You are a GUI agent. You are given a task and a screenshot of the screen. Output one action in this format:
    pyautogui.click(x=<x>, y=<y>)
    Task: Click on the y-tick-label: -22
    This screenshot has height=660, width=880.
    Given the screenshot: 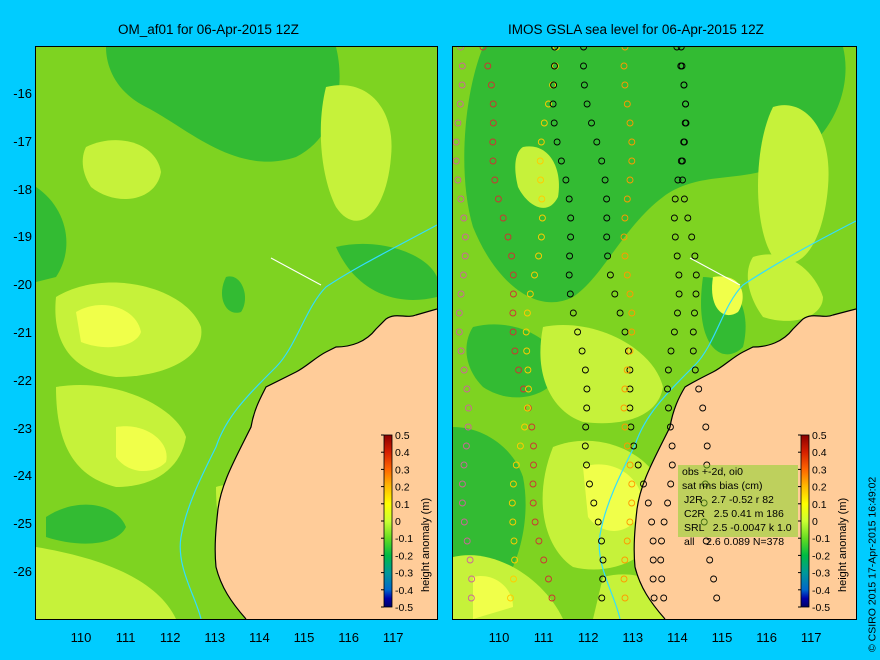 What is the action you would take?
    pyautogui.click(x=22, y=380)
    